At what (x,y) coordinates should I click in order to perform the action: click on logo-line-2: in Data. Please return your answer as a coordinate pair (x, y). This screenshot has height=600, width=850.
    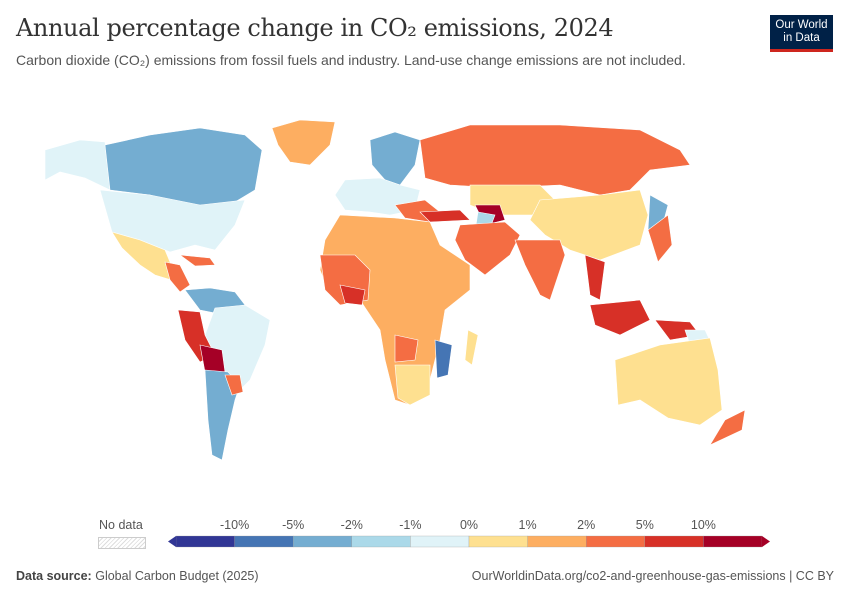
    Looking at the image, I should click on (801, 38).